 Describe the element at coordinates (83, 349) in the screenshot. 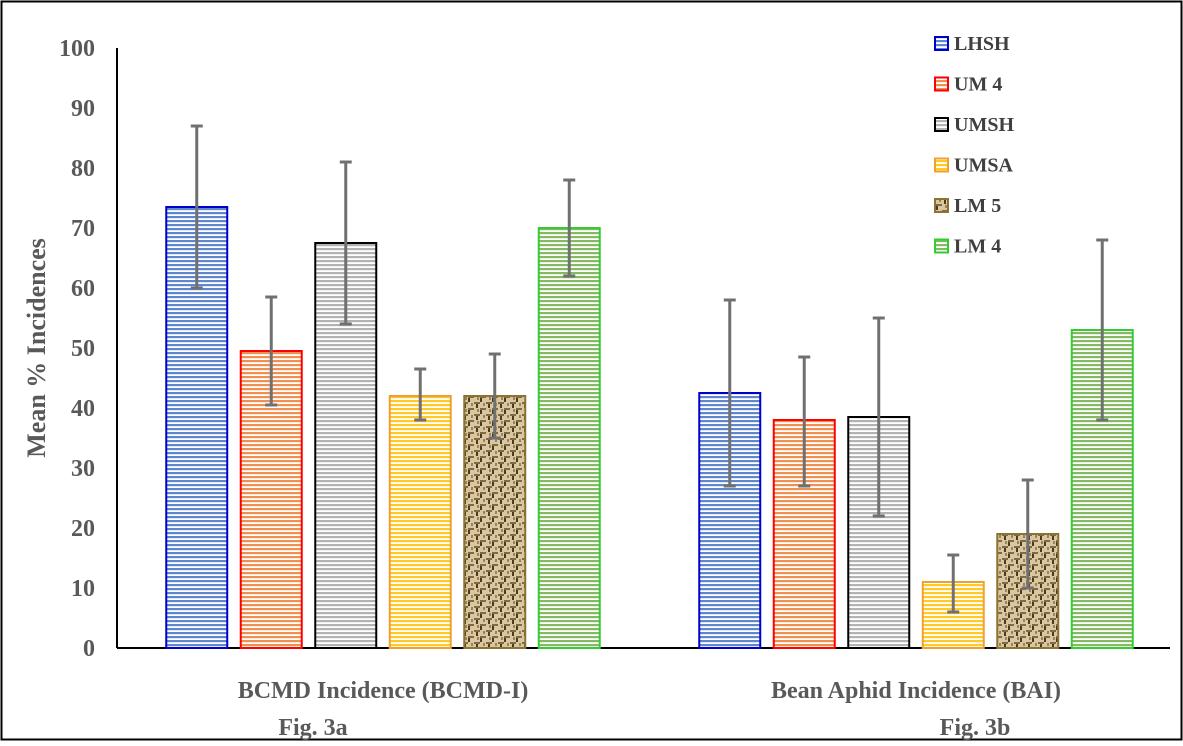

I see `y-tick-label: 50` at that location.